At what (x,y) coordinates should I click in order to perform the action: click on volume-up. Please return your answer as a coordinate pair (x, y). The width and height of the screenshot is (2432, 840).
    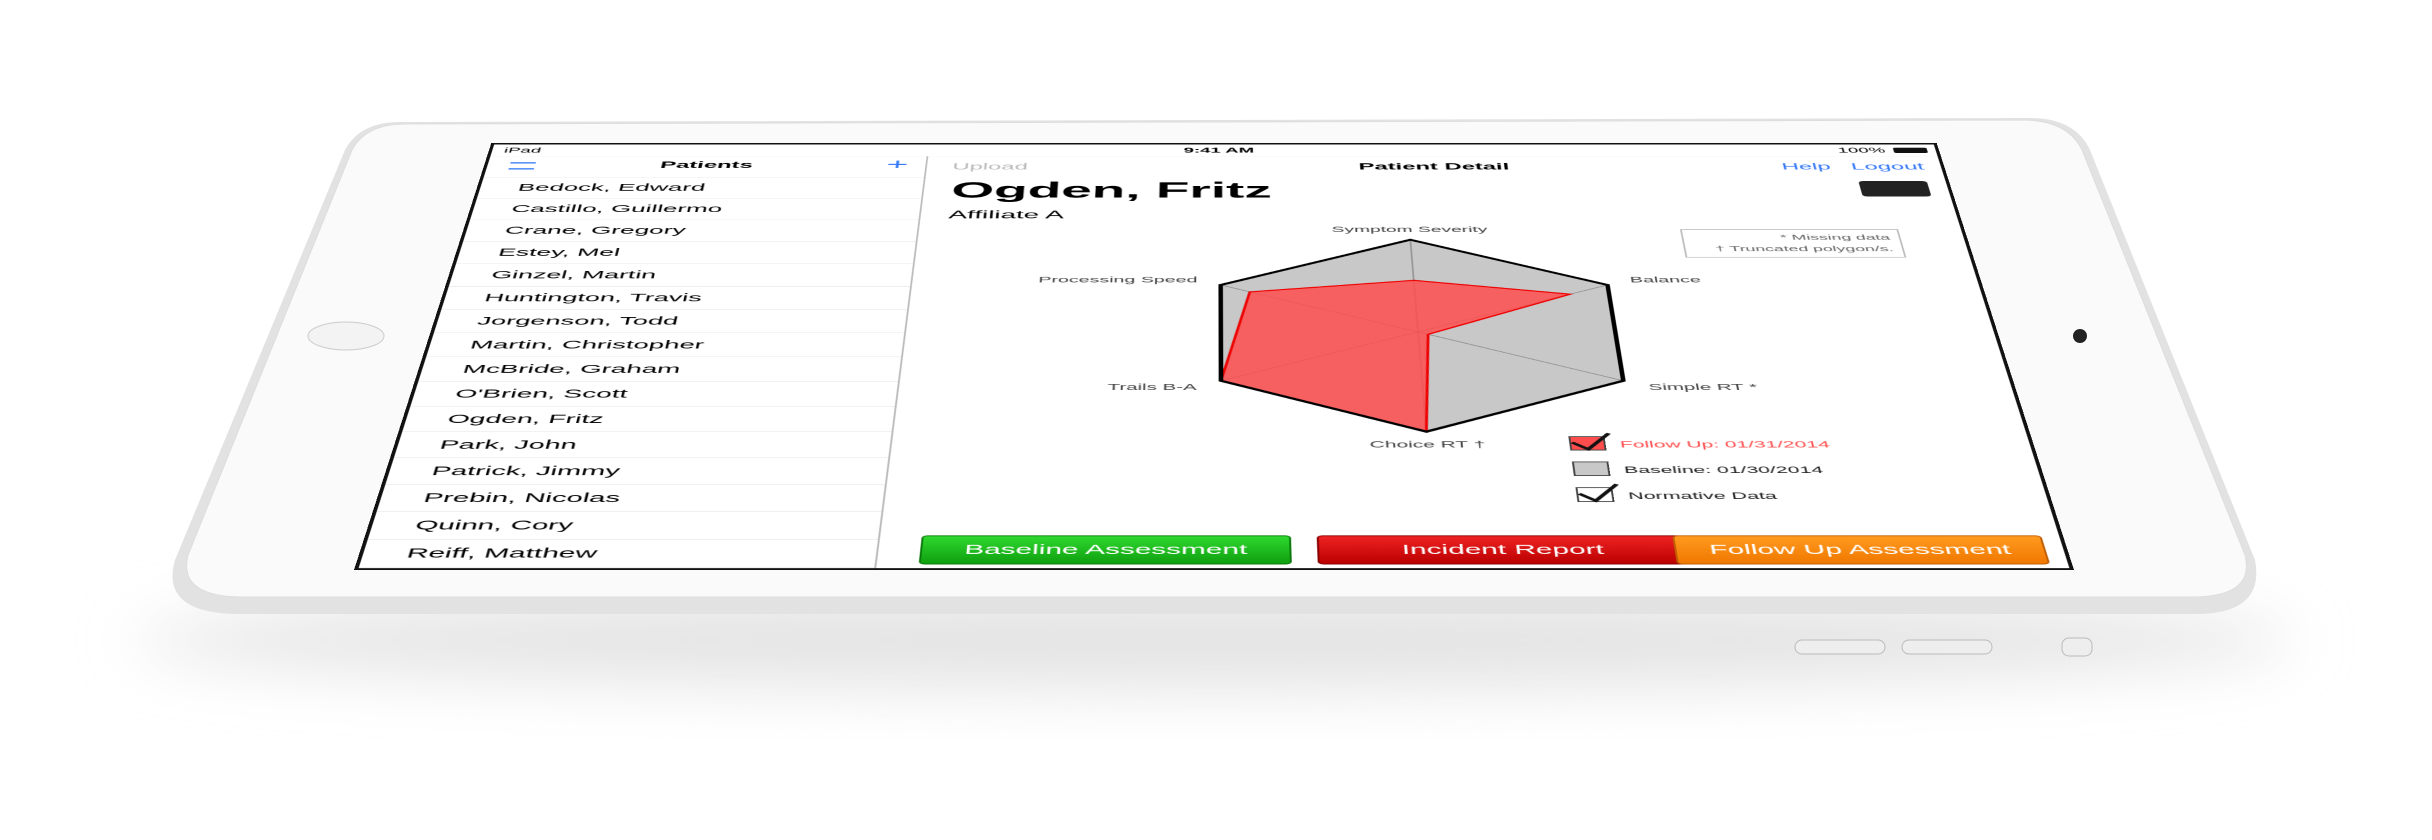
    Looking at the image, I should click on (1840, 647).